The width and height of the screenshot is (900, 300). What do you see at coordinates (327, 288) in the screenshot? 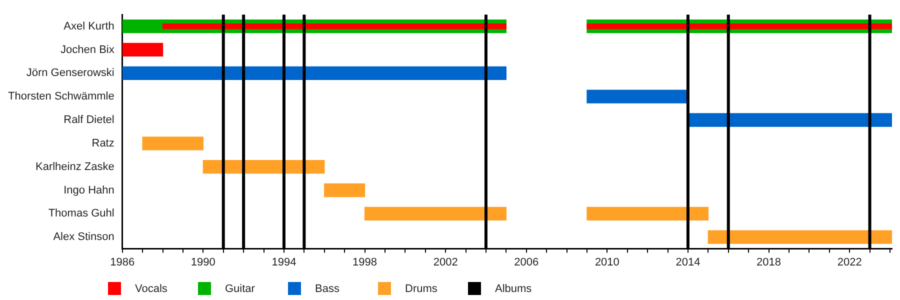
I see `legend-label: Bass` at bounding box center [327, 288].